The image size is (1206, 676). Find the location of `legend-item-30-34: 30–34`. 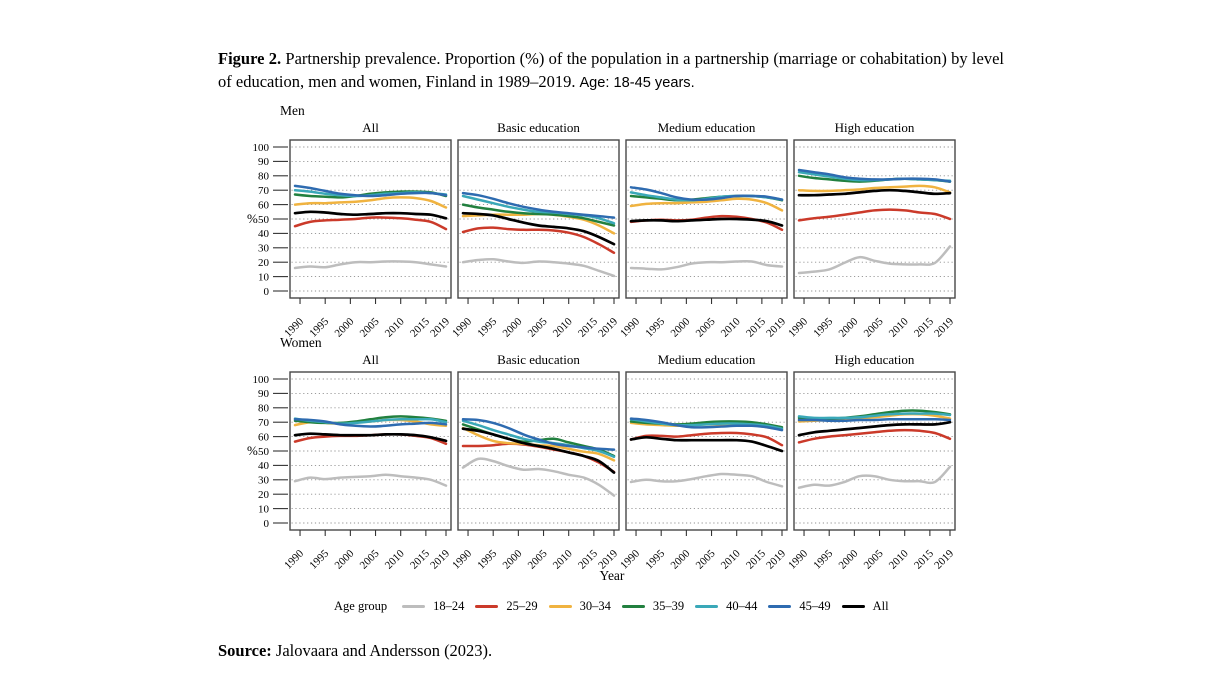

legend-item-30-34: 30–34 is located at coordinates (579, 606).